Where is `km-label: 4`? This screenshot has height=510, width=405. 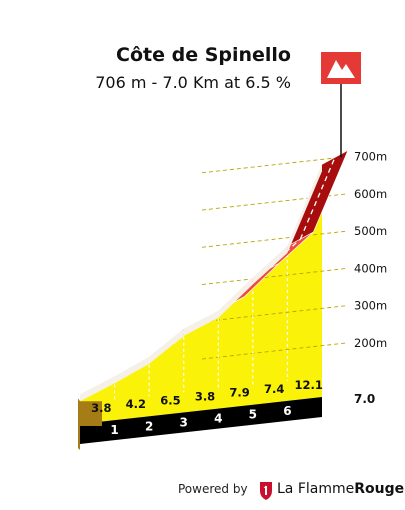 km-label: 4 is located at coordinates (218, 419).